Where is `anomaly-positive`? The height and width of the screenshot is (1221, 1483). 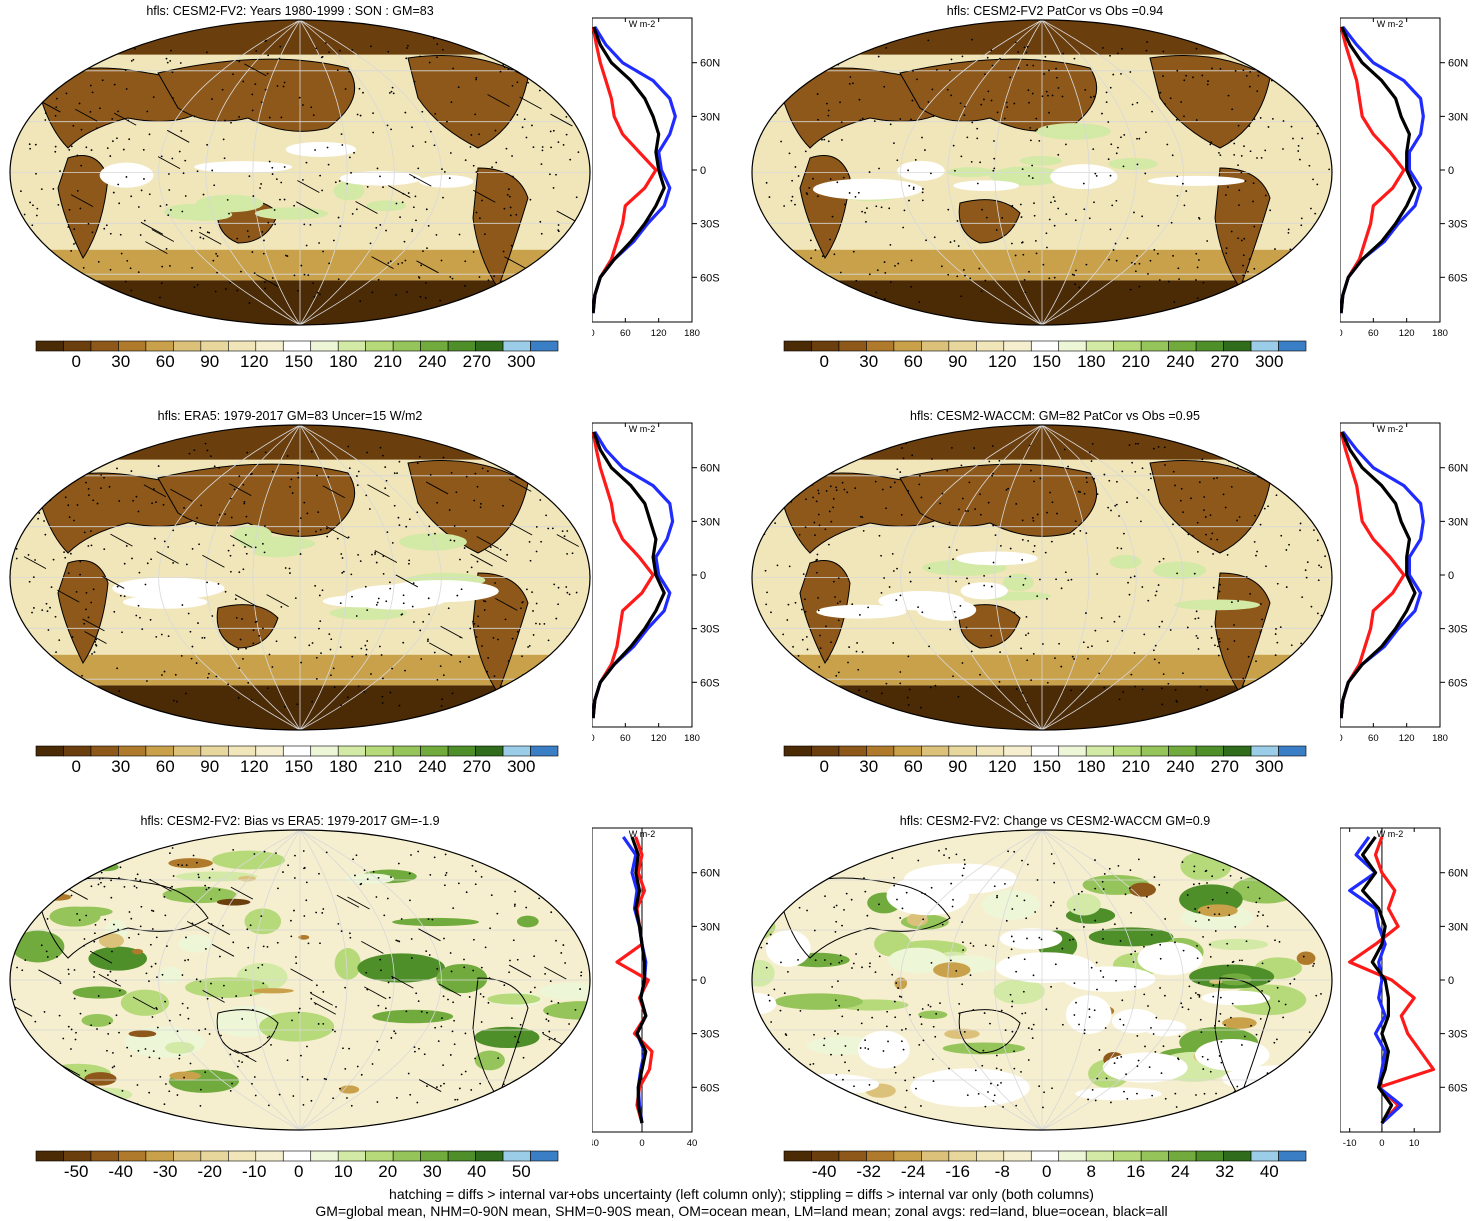
anomaly-positive is located at coordinates (99, 992).